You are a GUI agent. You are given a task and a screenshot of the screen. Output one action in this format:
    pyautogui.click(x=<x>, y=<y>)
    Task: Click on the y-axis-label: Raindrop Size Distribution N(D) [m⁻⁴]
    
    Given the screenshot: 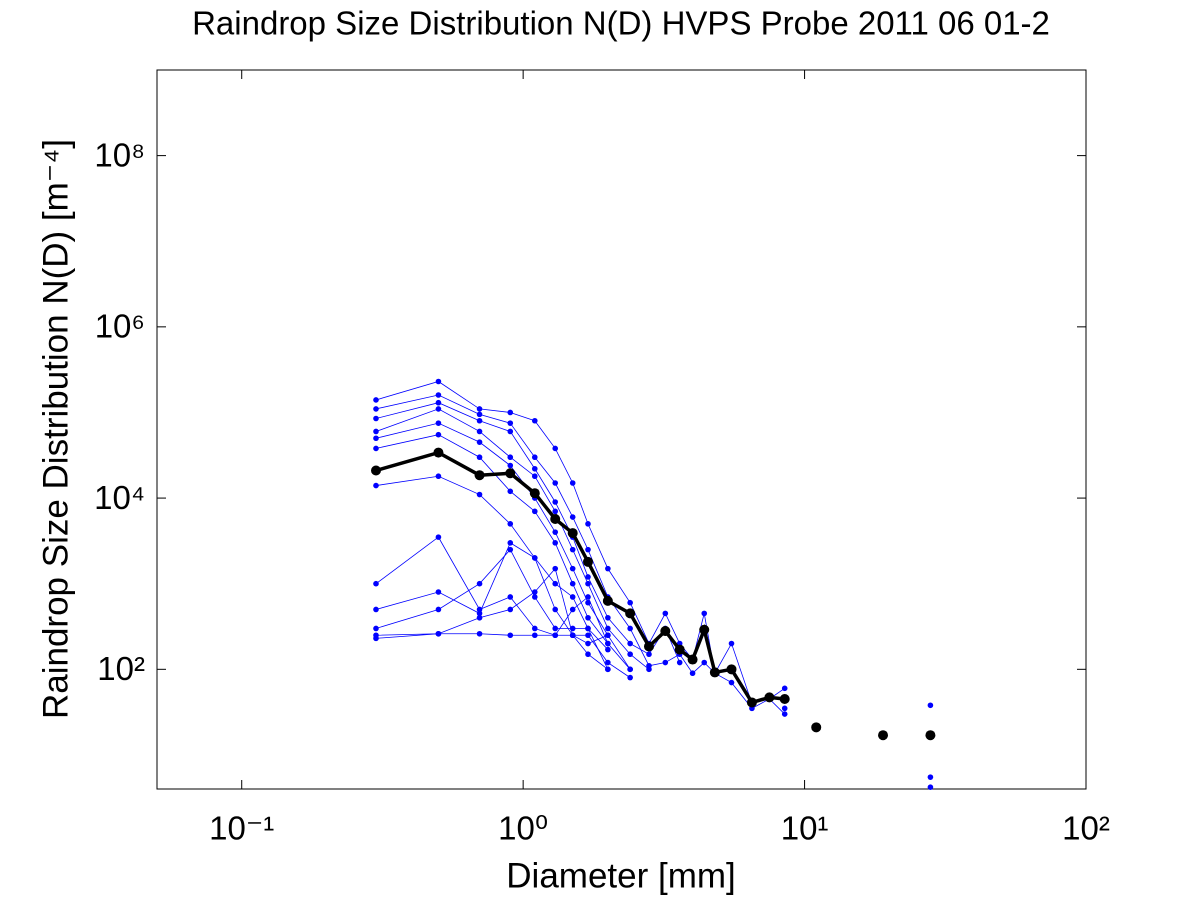 What is the action you would take?
    pyautogui.click(x=55, y=429)
    